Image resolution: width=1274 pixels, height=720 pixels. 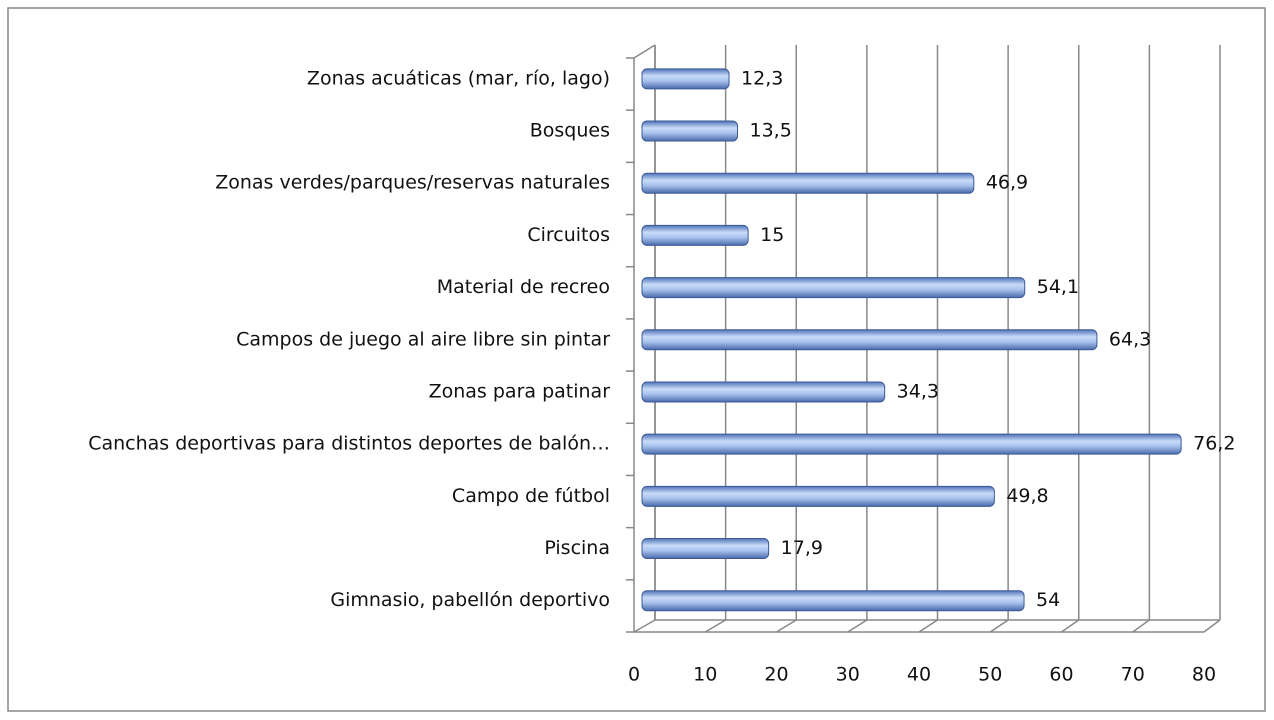 I want to click on x-tick-label: 50, so click(x=990, y=675).